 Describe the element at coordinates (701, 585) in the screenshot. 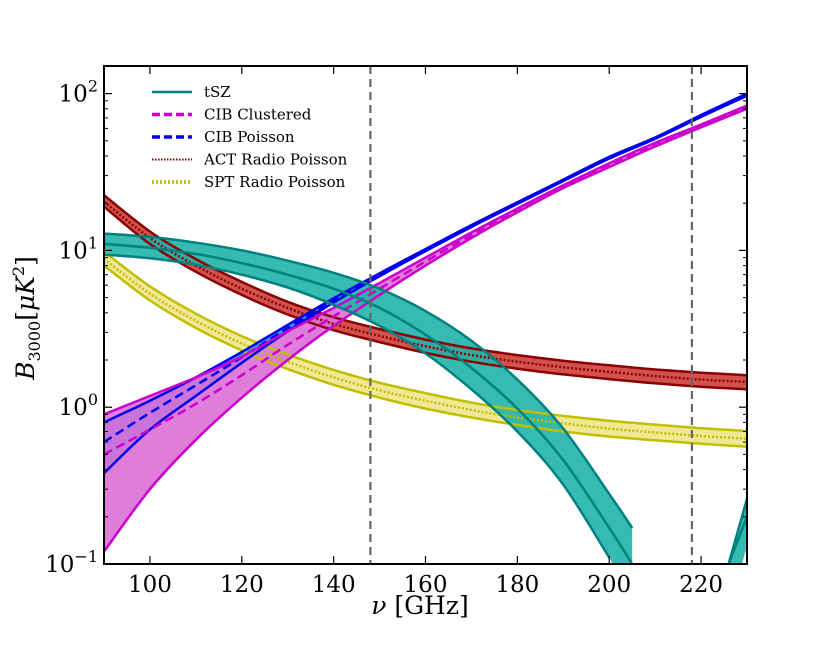

I see `x-tick-label: 220` at that location.